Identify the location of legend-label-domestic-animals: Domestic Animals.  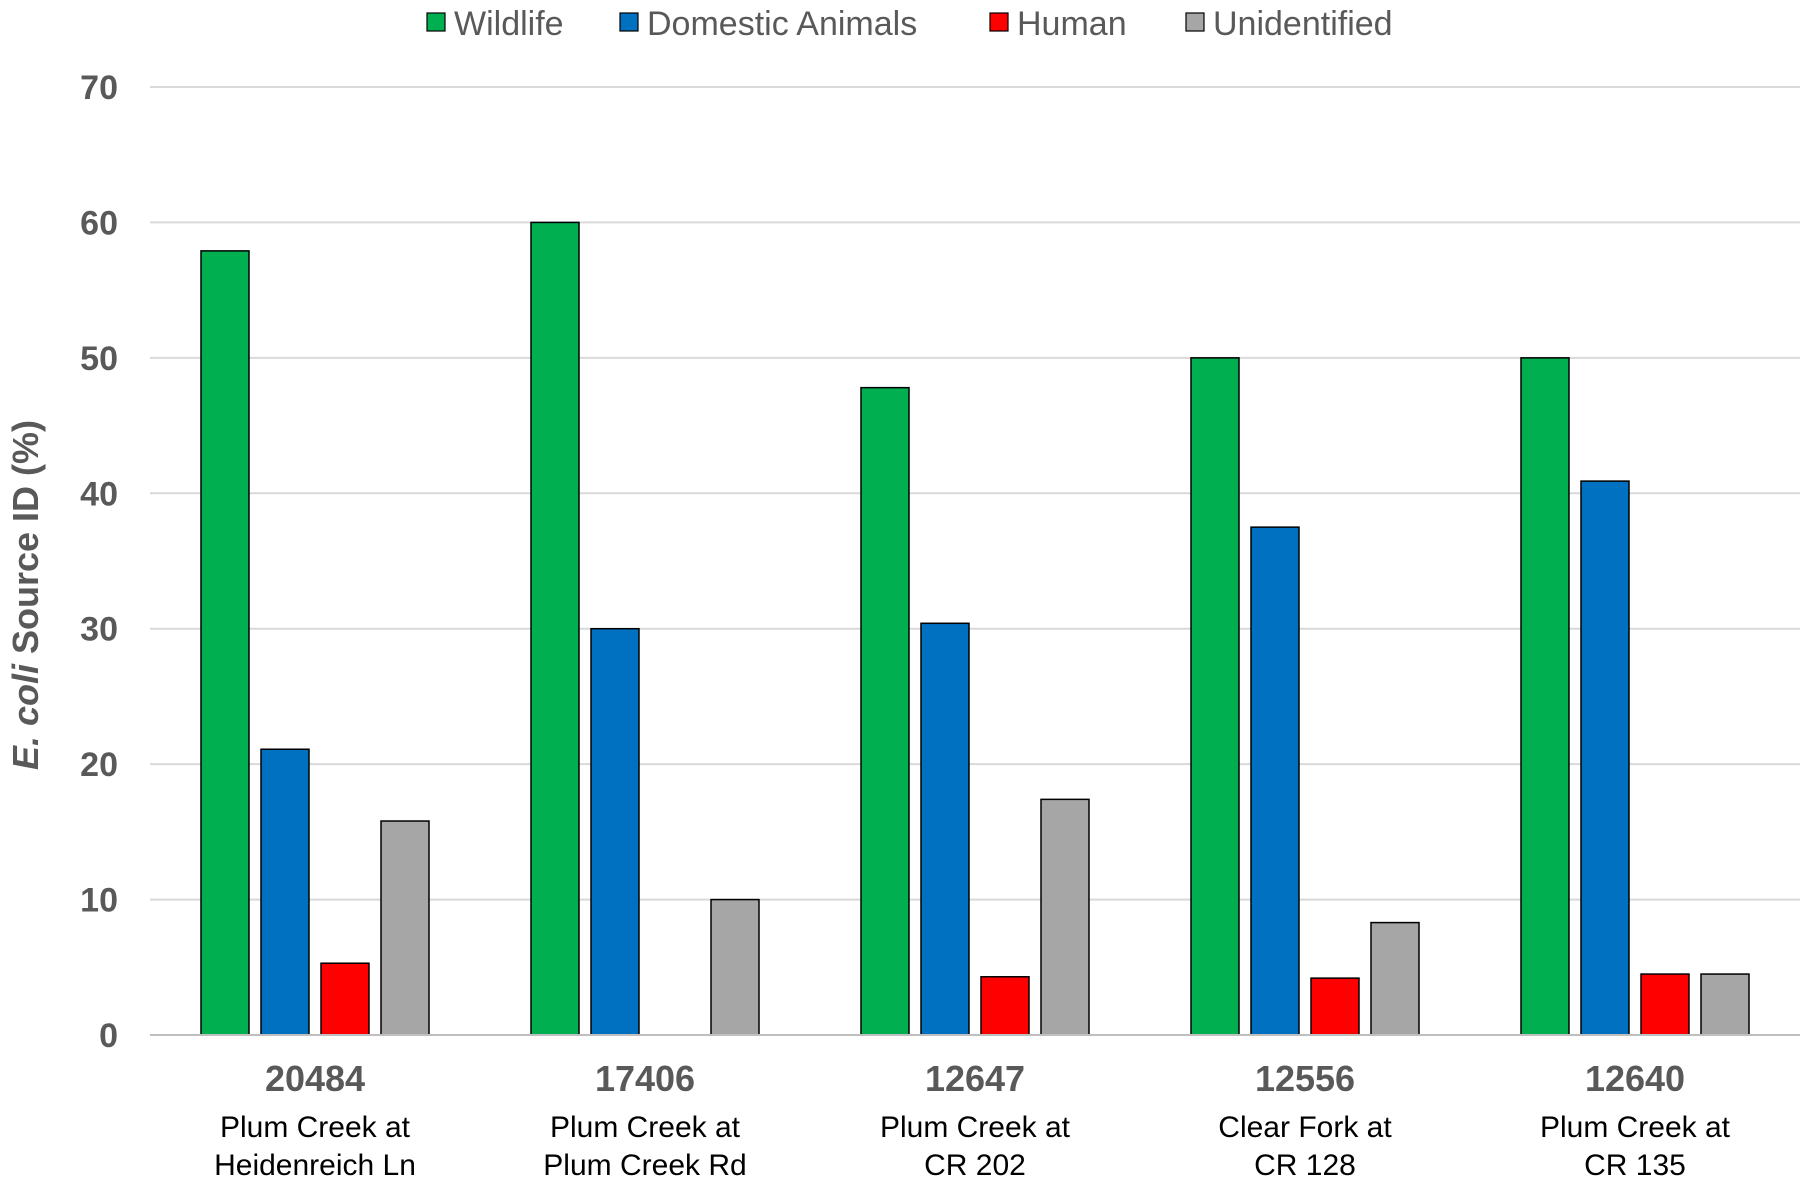
(782, 24).